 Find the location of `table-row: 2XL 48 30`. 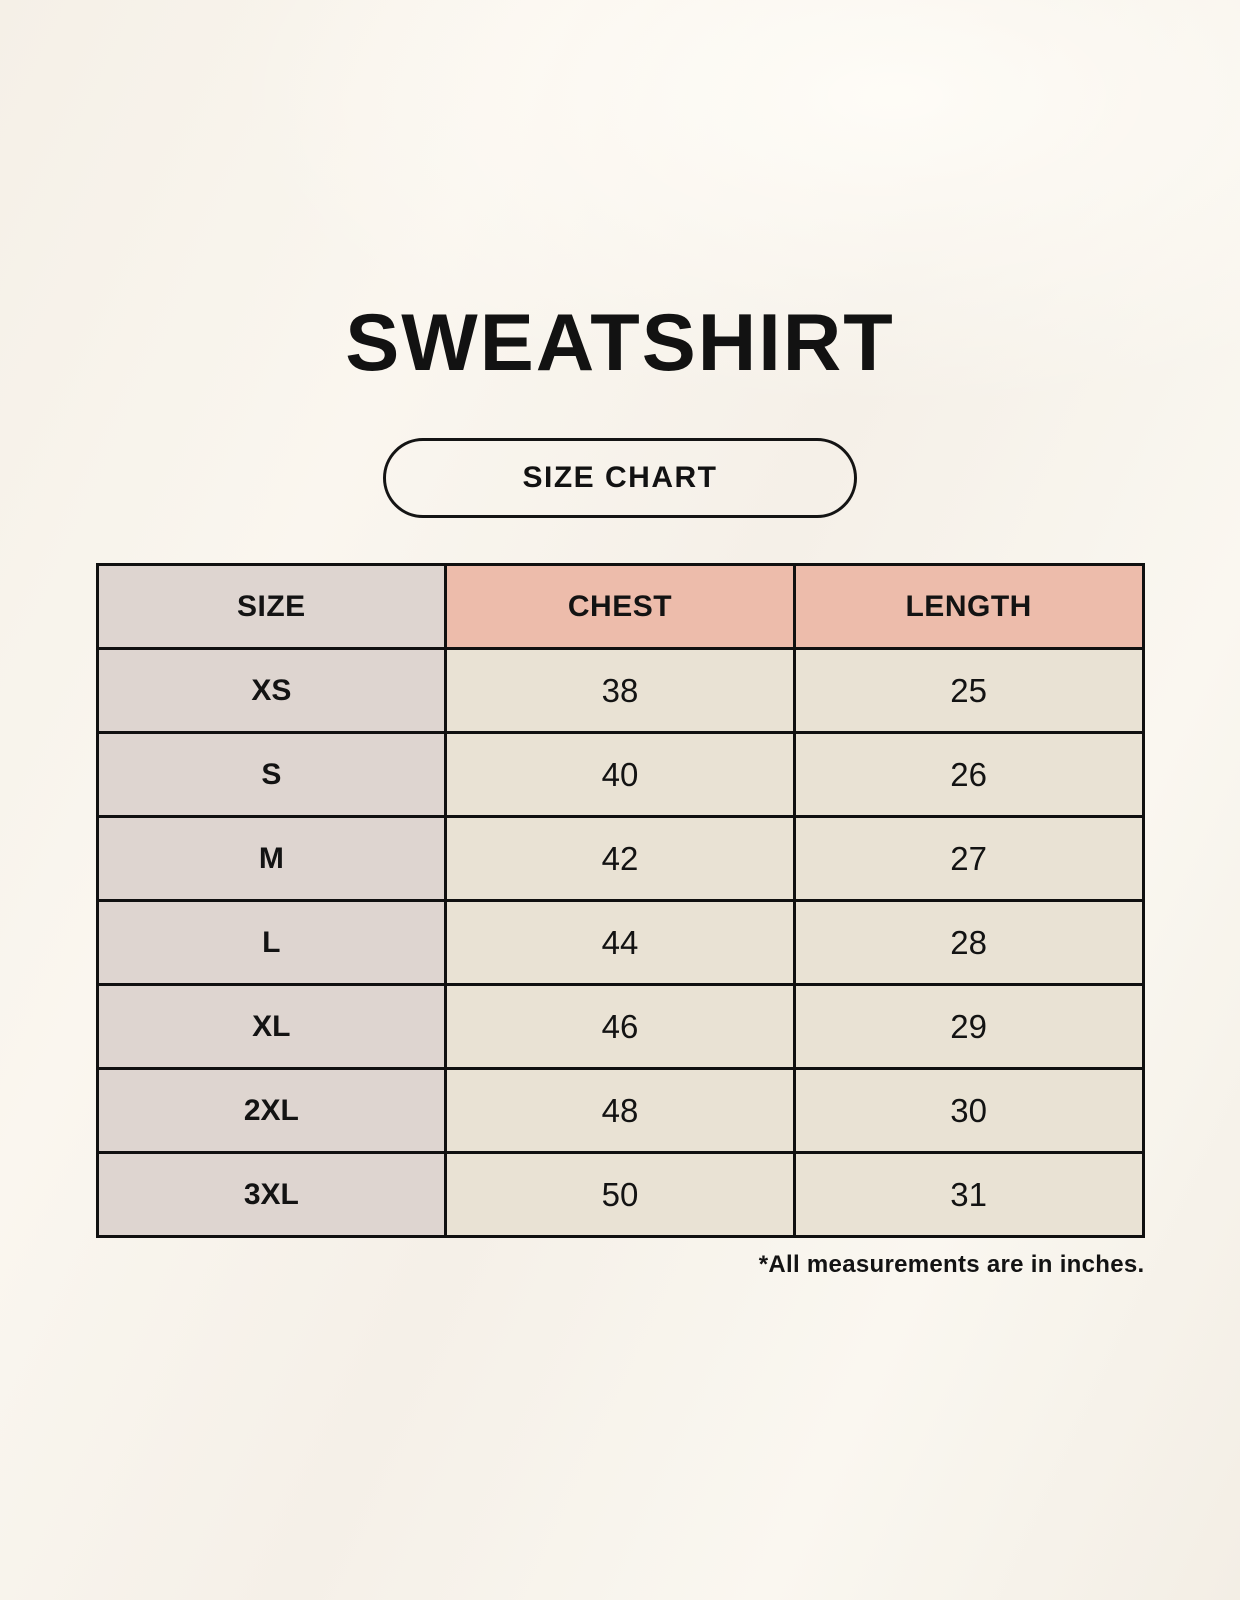

table-row: 2XL 48 30 is located at coordinates (620, 1110).